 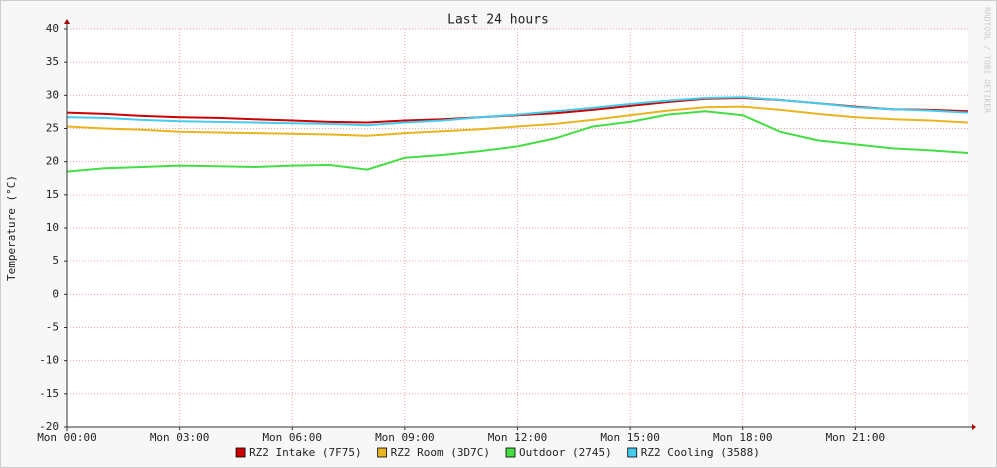 What do you see at coordinates (974, 427) in the screenshot?
I see `x-arrow` at bounding box center [974, 427].